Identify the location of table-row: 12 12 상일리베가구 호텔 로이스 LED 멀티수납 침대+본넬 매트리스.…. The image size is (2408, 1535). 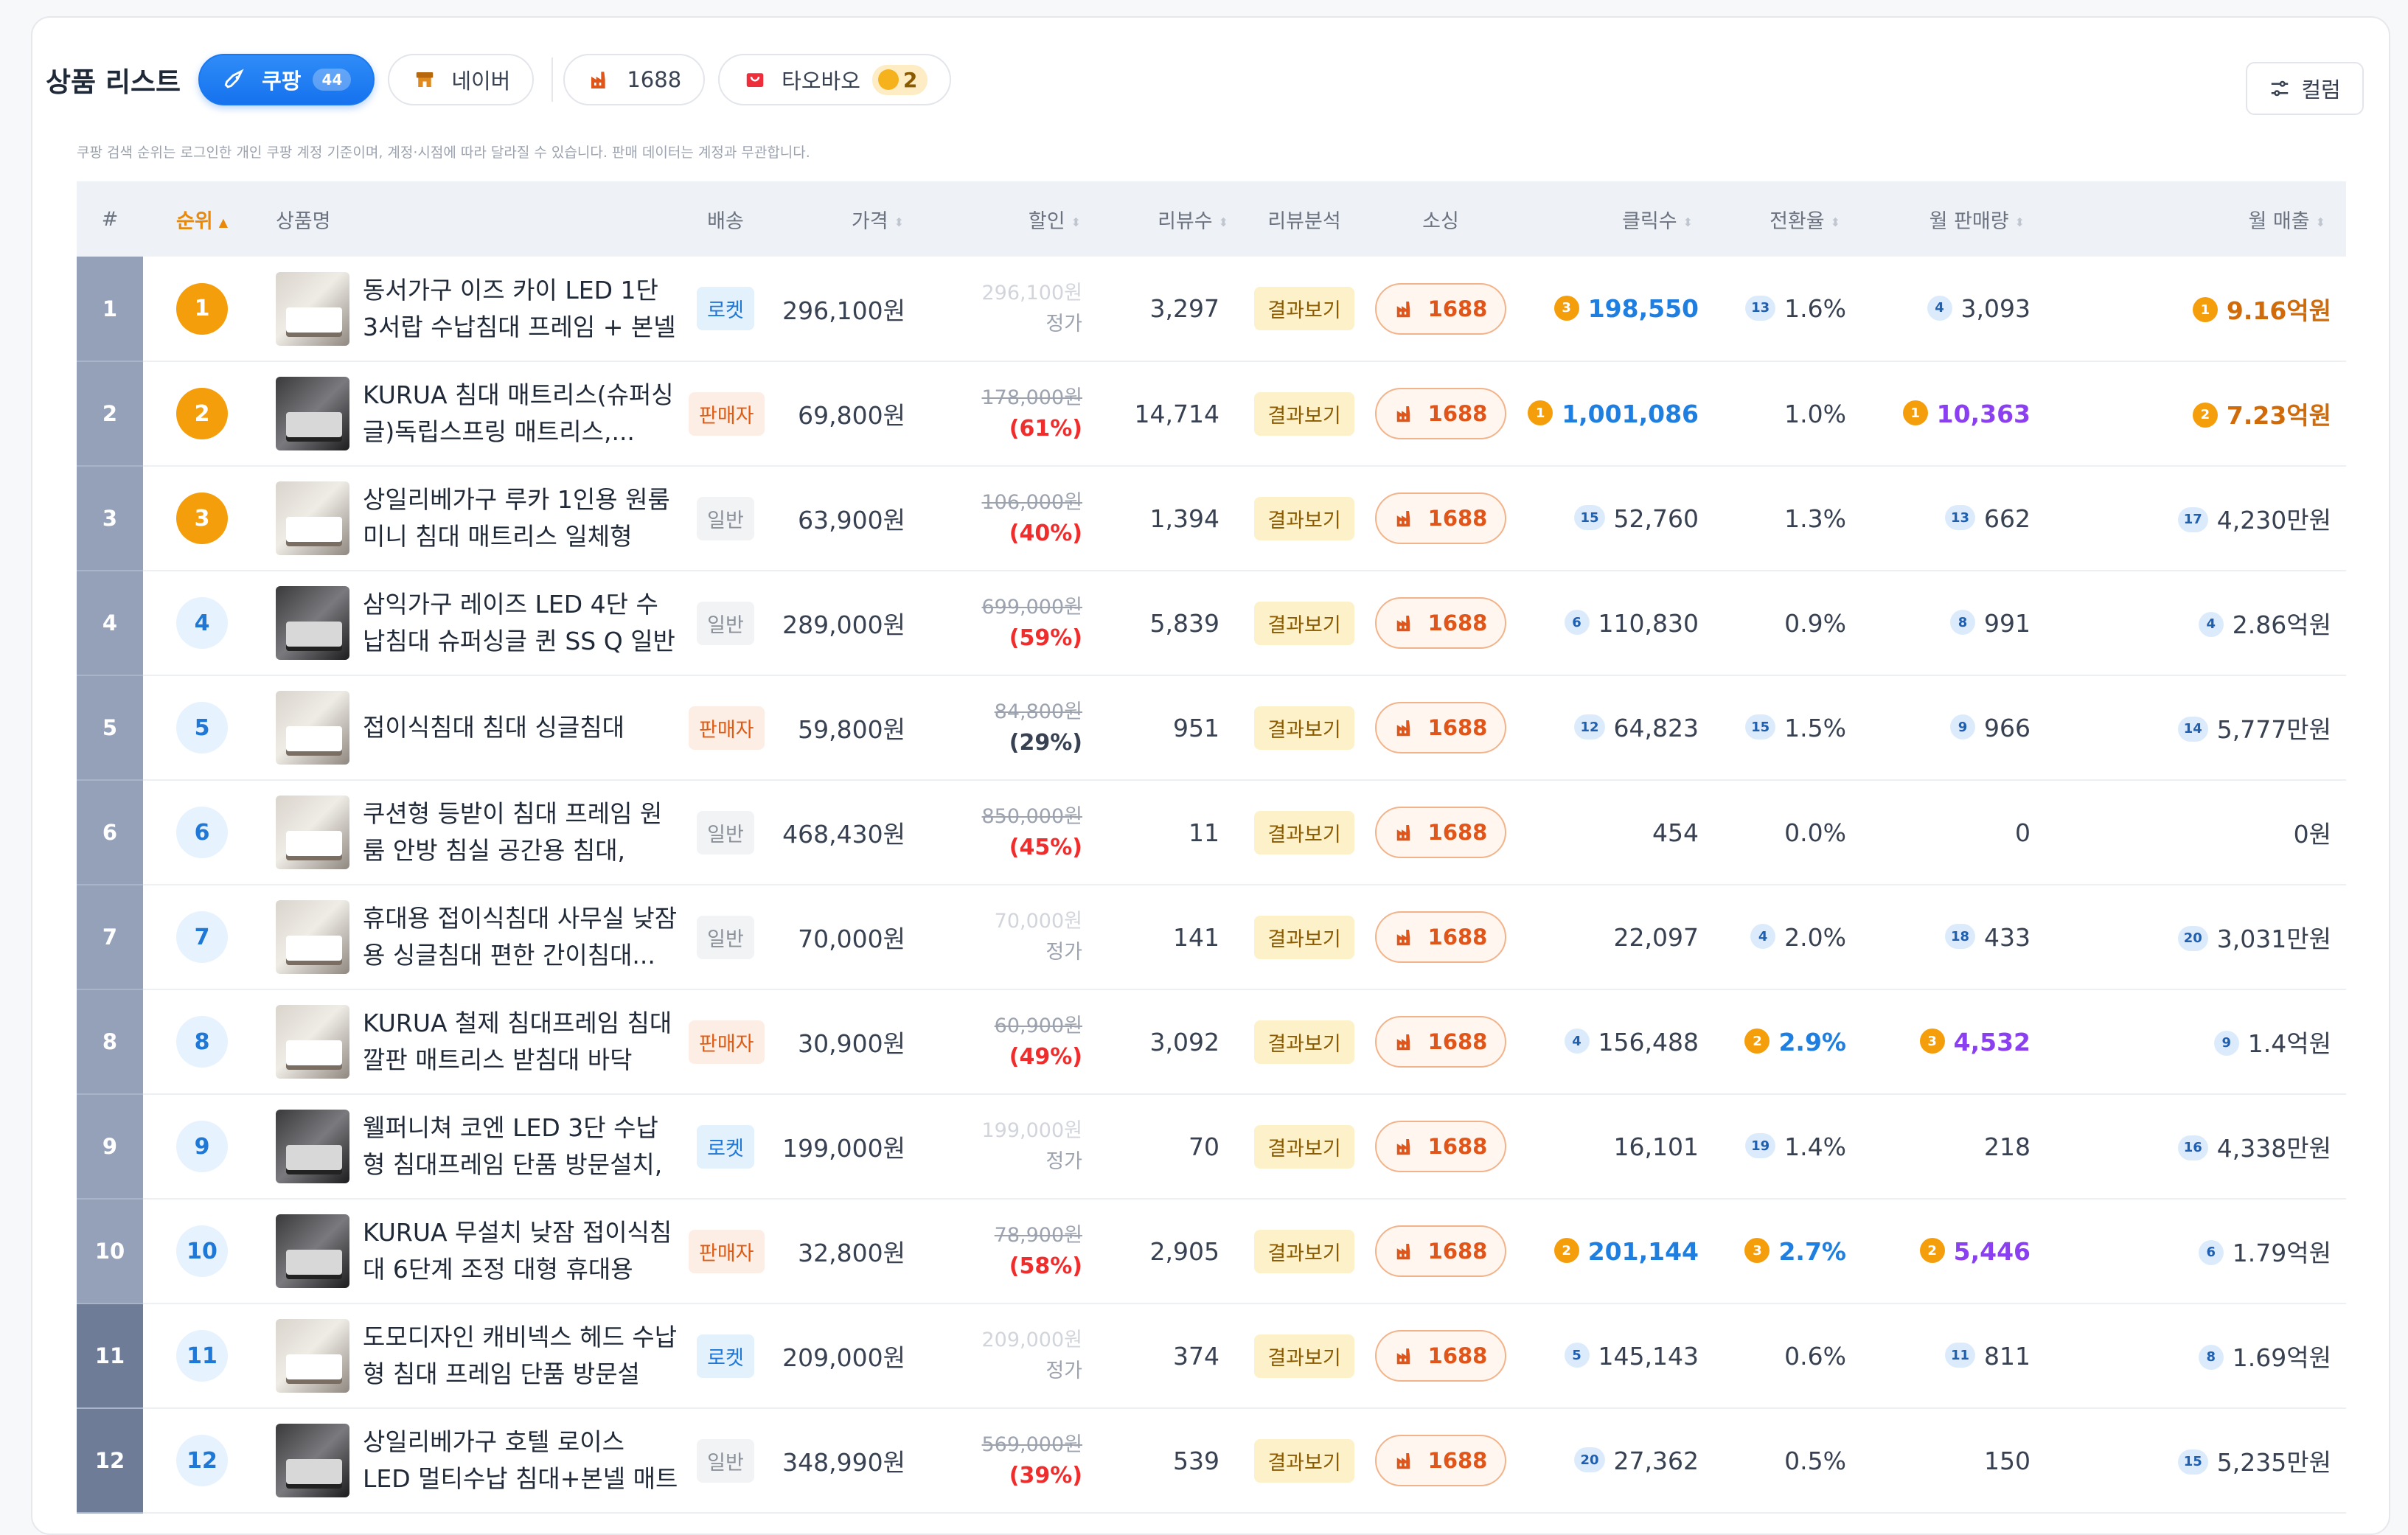
(1211, 1461).